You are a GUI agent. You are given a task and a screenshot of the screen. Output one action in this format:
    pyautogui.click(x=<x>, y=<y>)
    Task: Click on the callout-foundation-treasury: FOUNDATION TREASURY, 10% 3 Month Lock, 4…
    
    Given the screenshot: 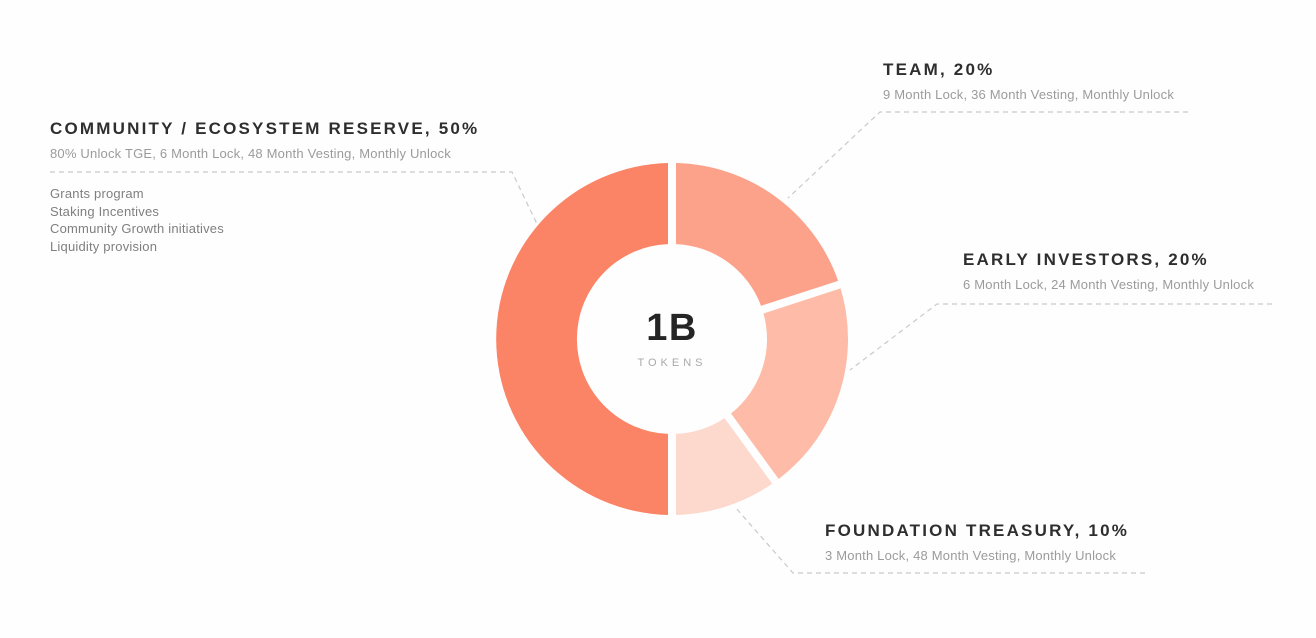 What is the action you would take?
    pyautogui.click(x=977, y=542)
    